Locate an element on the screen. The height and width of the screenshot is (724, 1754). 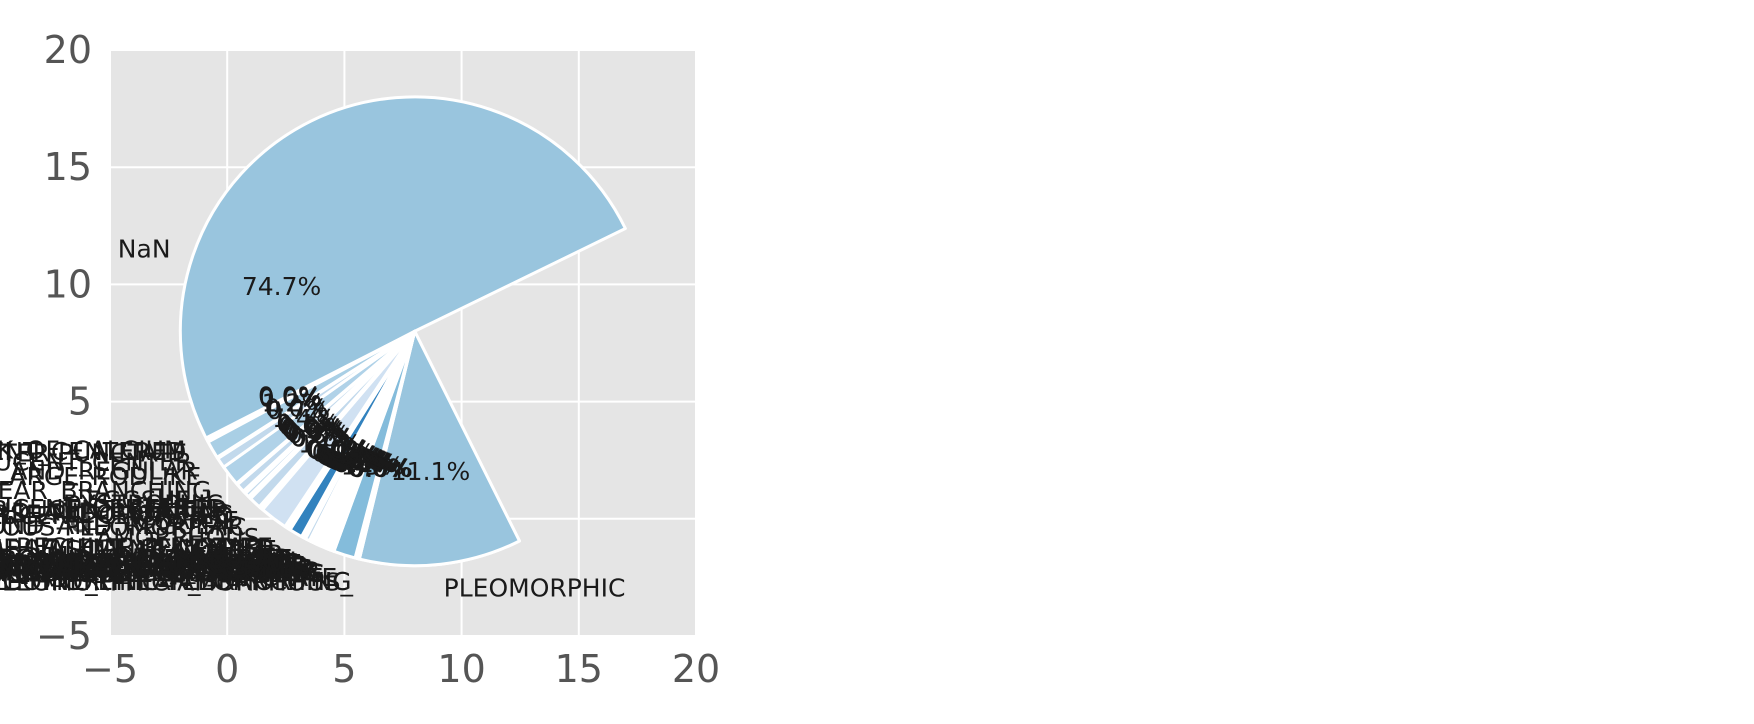
y-tick-label: −5 is located at coordinates (64, 636).